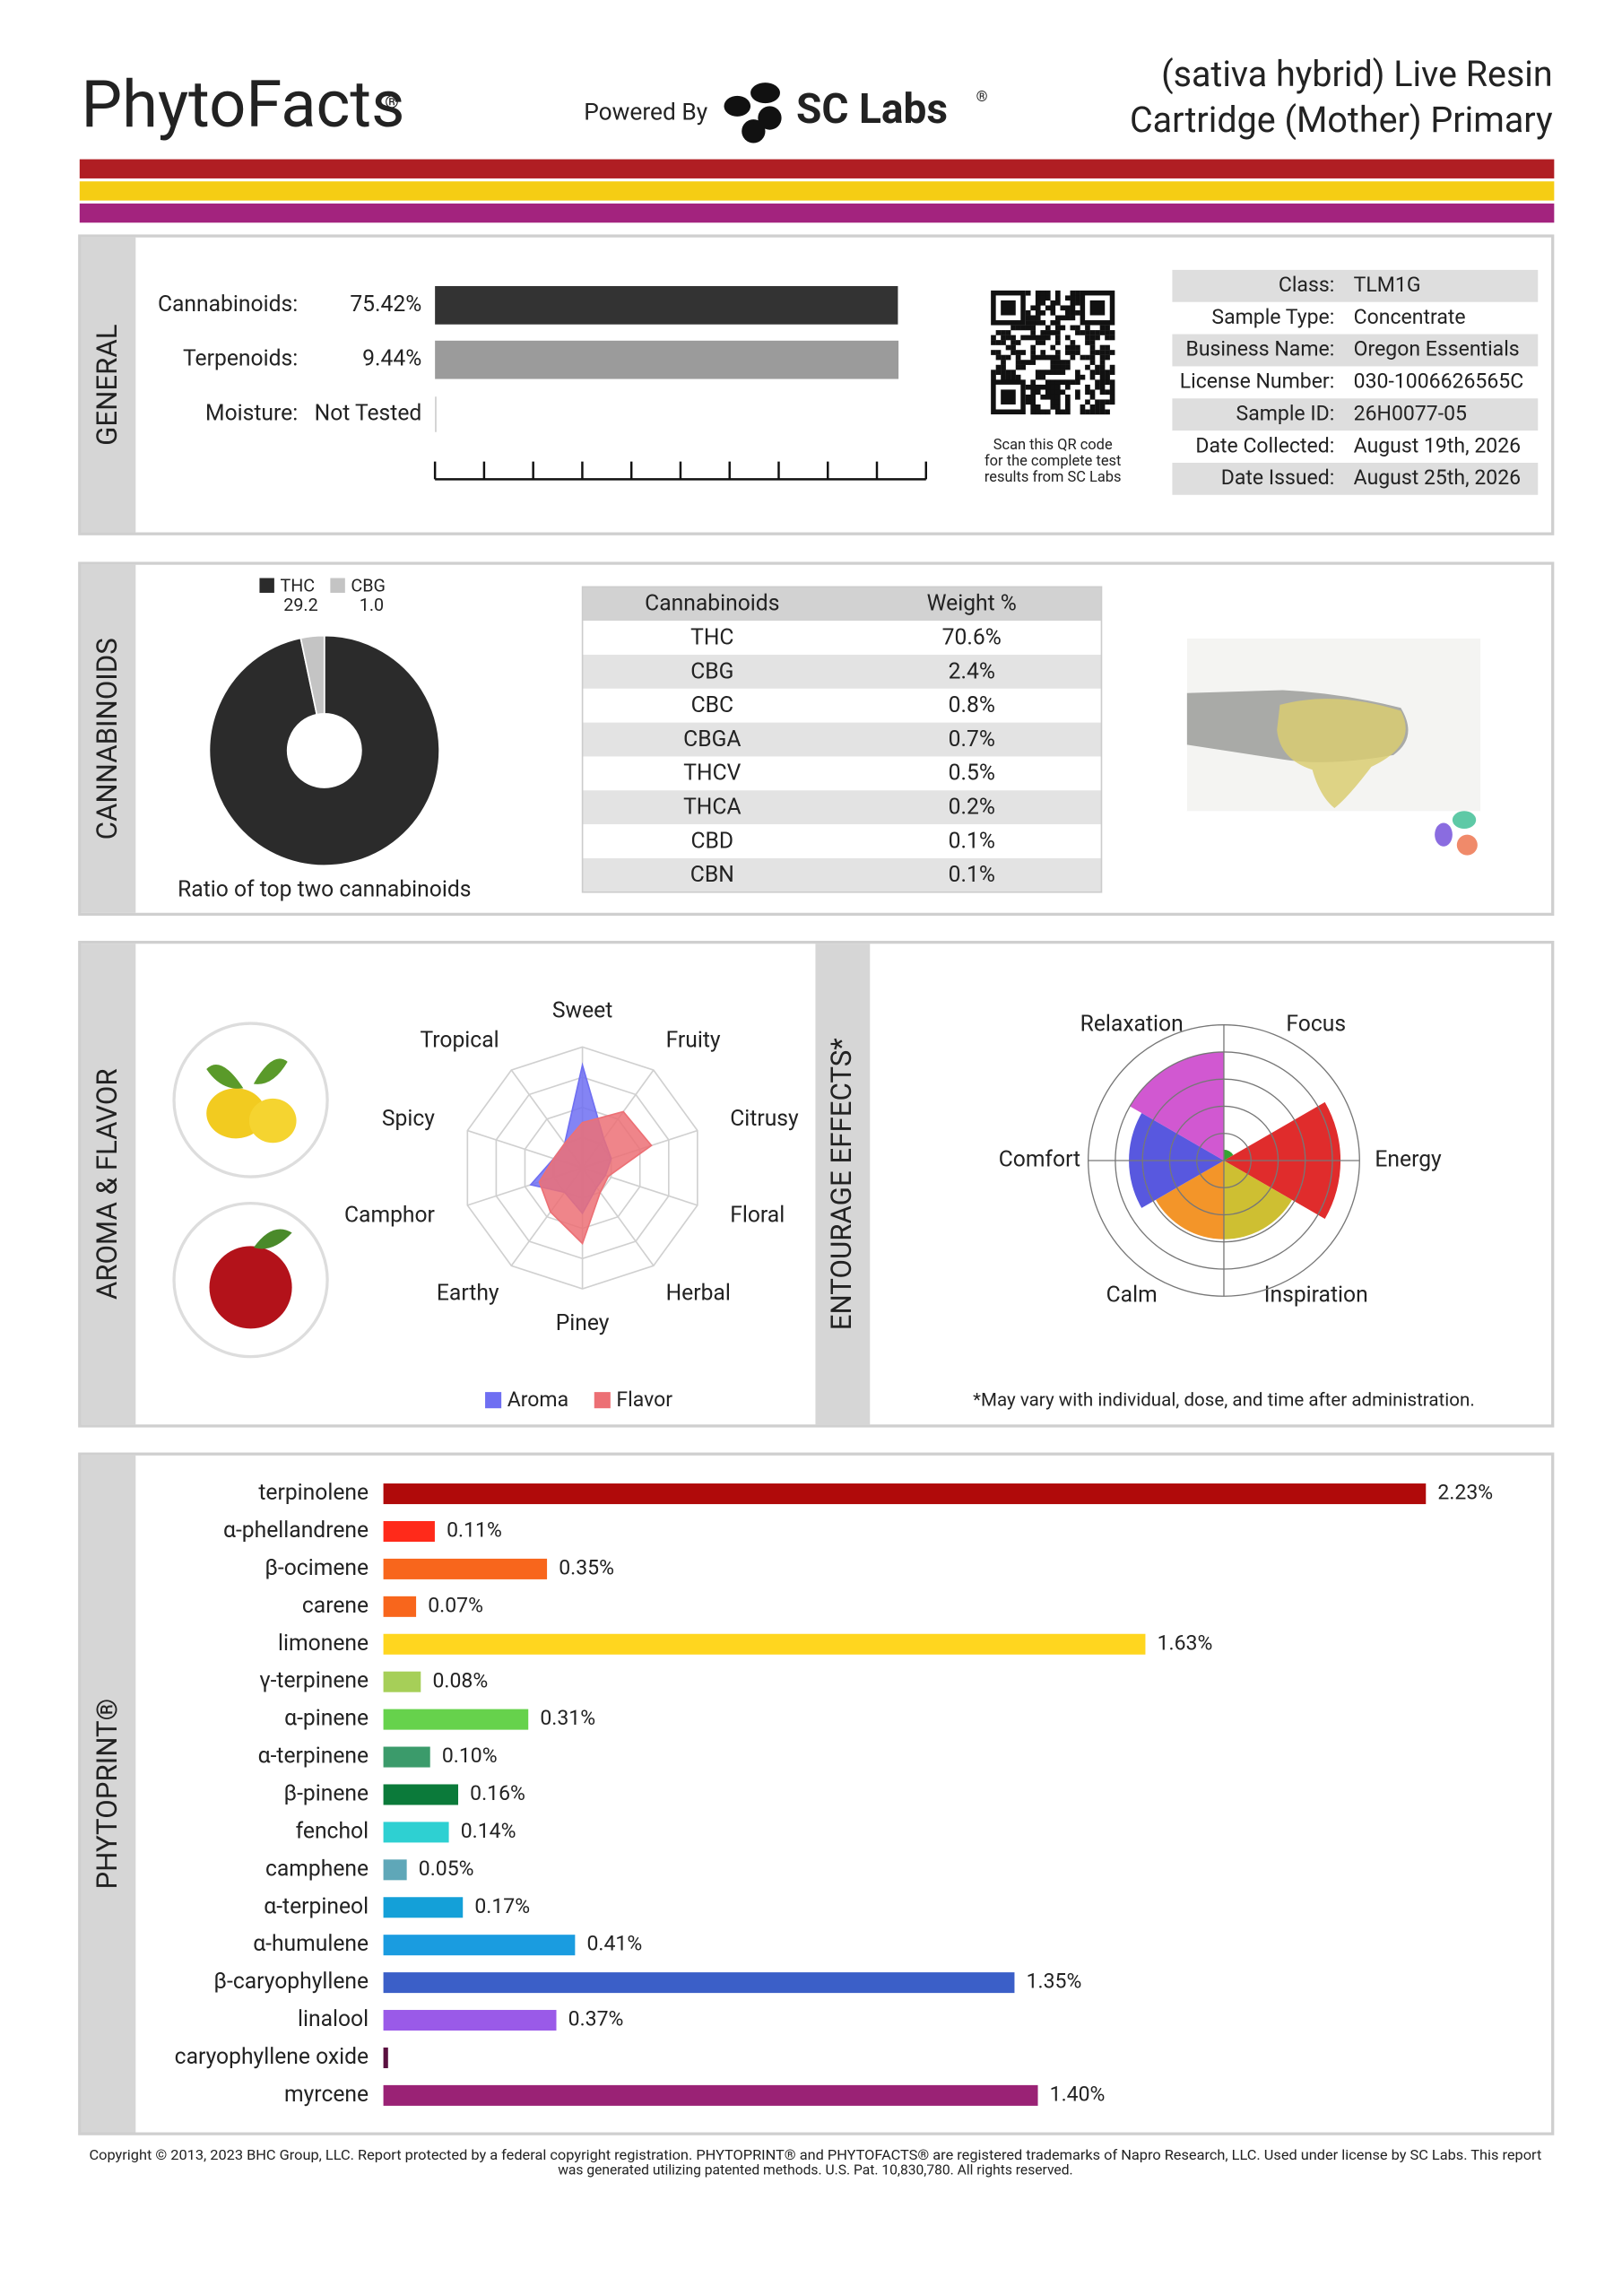 This screenshot has width=1622, height=2296. Describe the element at coordinates (596, 2019) in the screenshot. I see `terpene-value: 0.37%` at that location.